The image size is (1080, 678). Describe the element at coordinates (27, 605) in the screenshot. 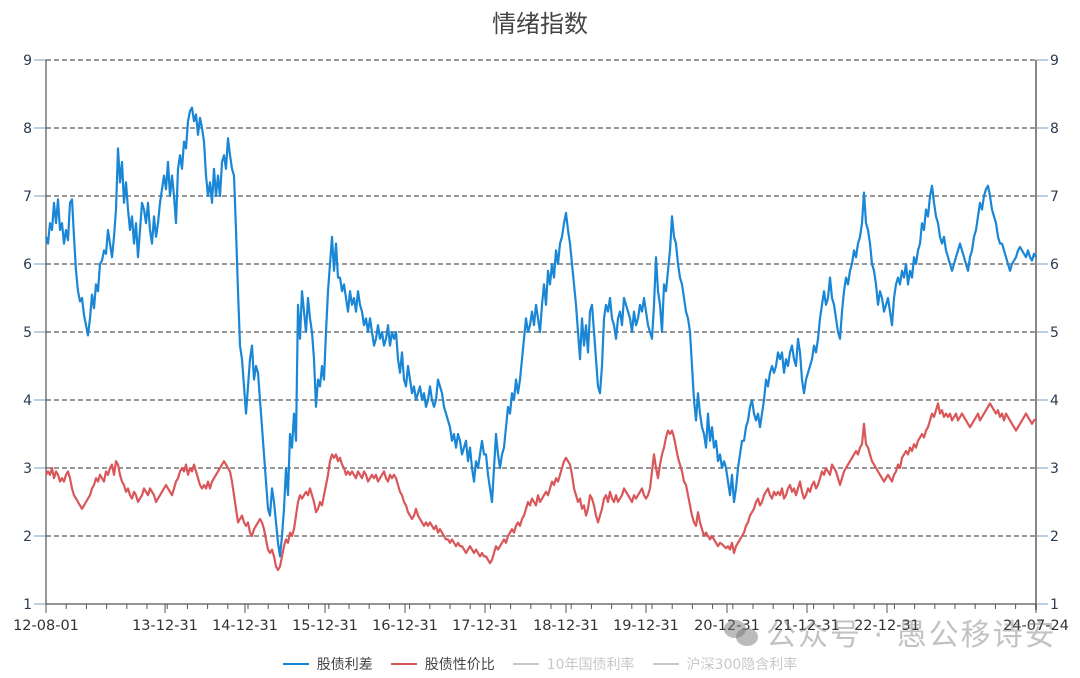

I see `y-tick-label: 1` at that location.